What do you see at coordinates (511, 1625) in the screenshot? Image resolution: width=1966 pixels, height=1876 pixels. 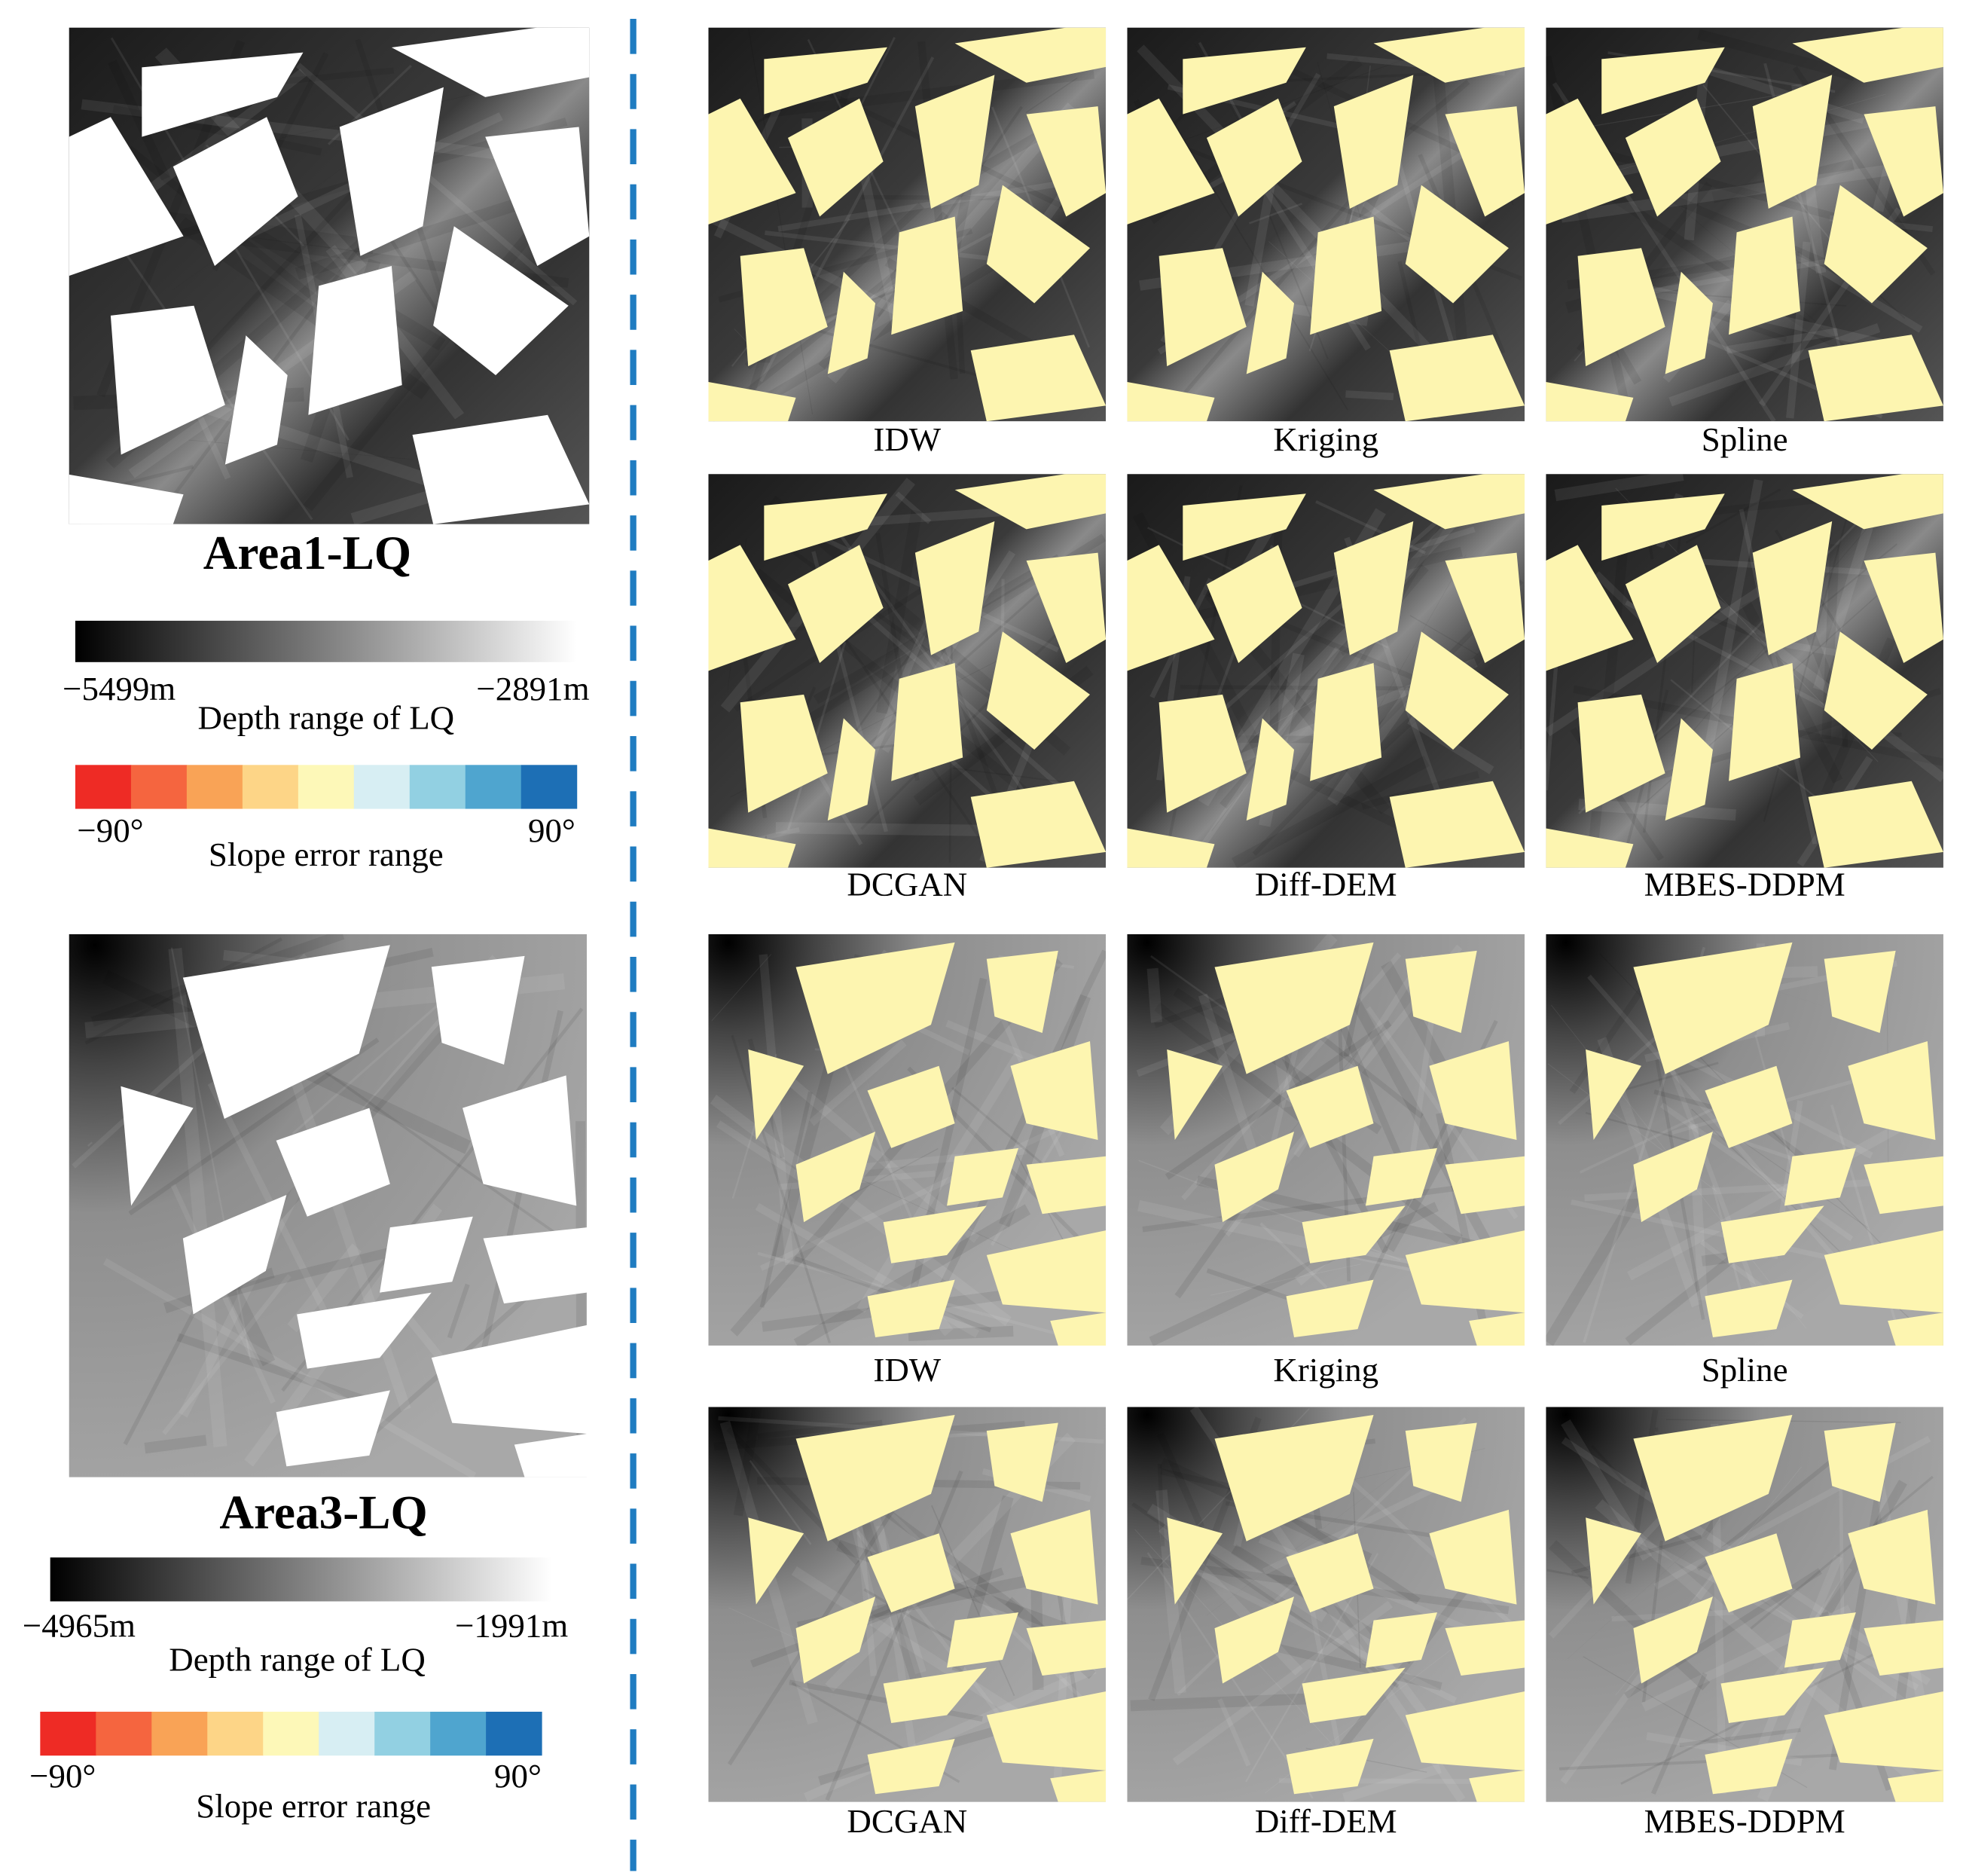 I see `depth-max-label: −1991m` at bounding box center [511, 1625].